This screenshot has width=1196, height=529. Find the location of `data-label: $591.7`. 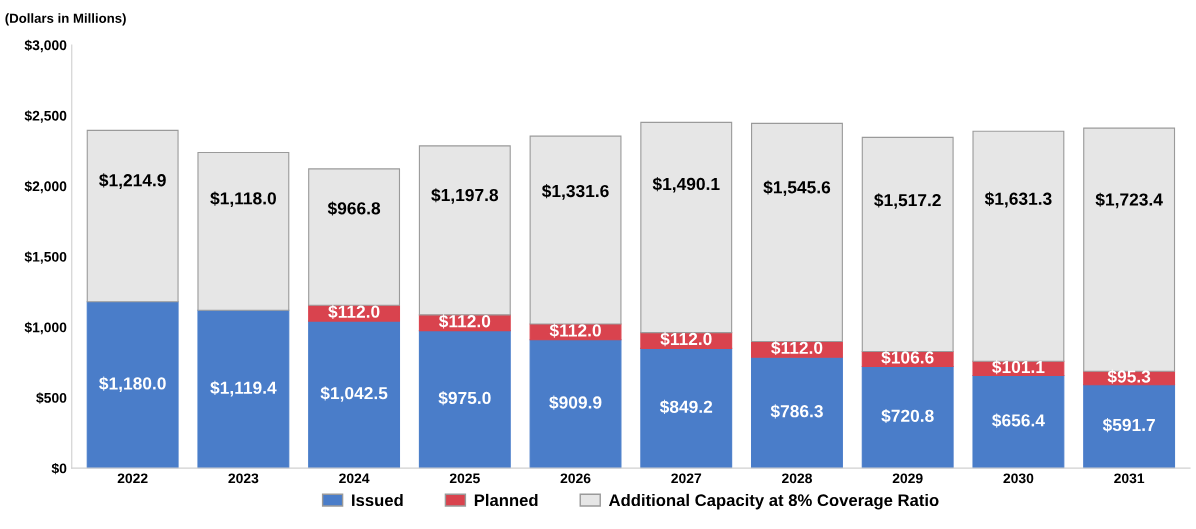

data-label: $591.7 is located at coordinates (1128, 425).